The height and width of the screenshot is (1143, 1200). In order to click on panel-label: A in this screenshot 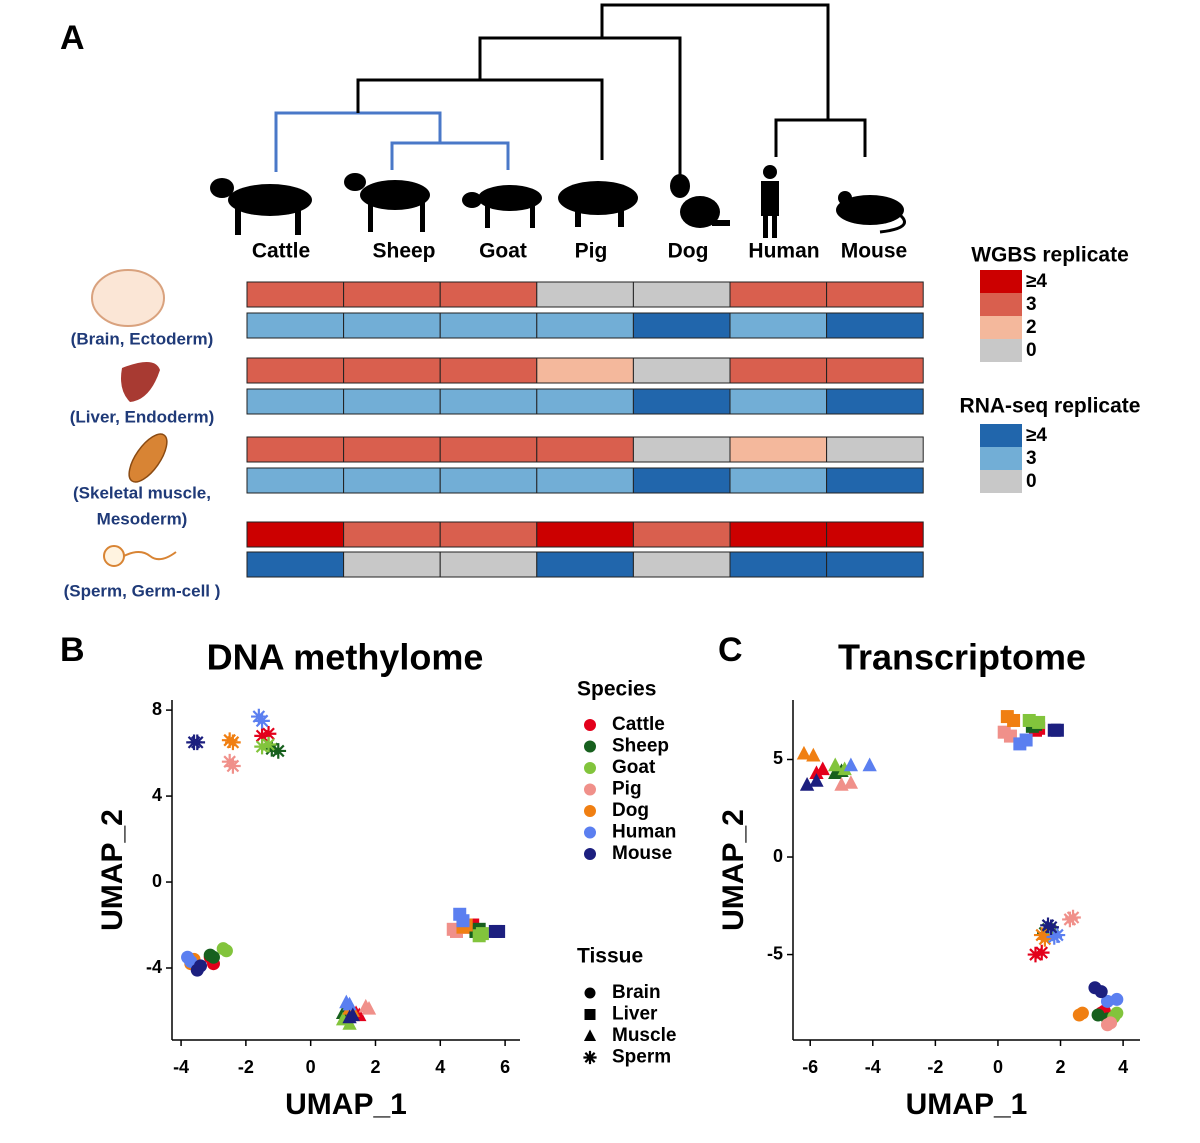, I will do `click(72, 38)`.